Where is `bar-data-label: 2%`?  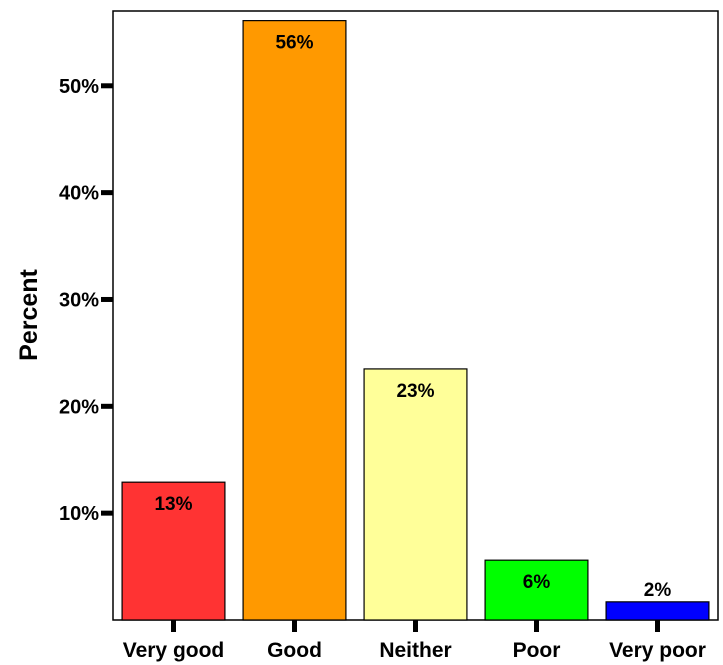 bar-data-label: 2% is located at coordinates (658, 590).